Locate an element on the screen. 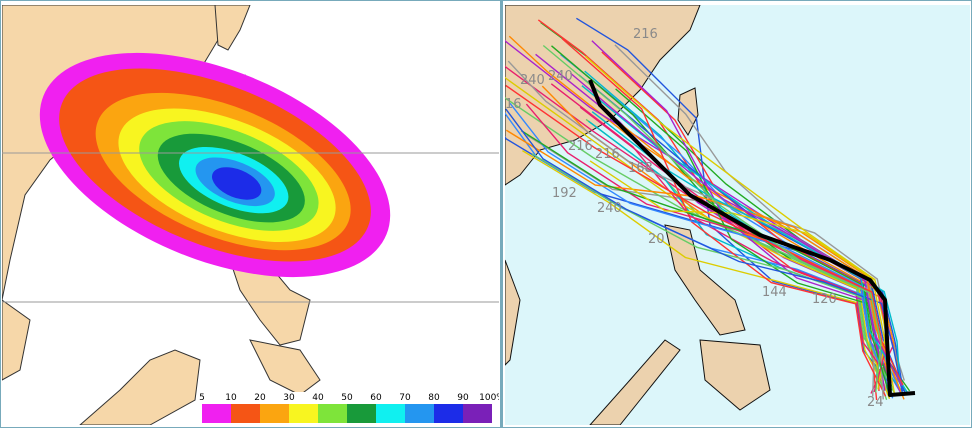 The image size is (972, 428). land-korea is located at coordinates (232, 28).